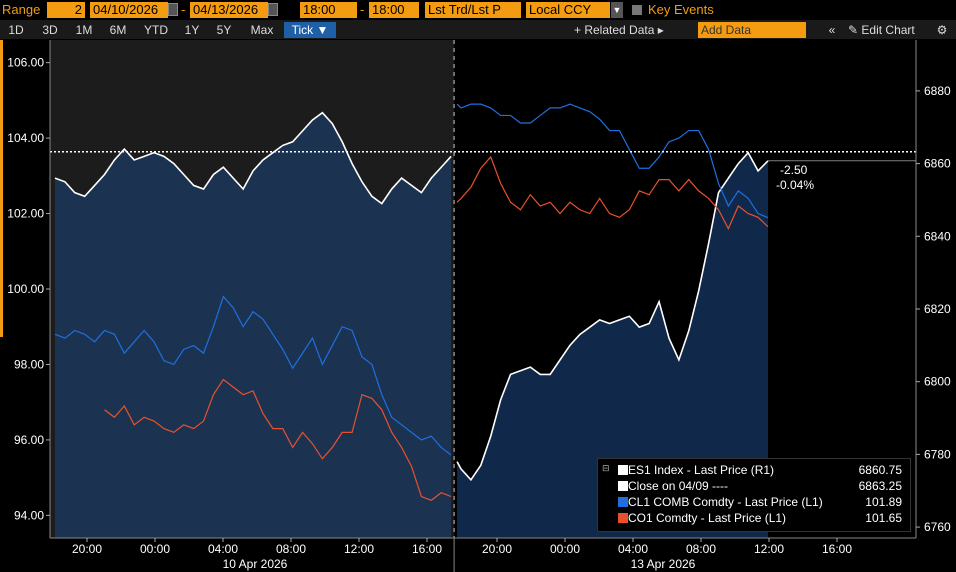  What do you see at coordinates (937, 382) in the screenshot?
I see `right-tick-label: 6800` at bounding box center [937, 382].